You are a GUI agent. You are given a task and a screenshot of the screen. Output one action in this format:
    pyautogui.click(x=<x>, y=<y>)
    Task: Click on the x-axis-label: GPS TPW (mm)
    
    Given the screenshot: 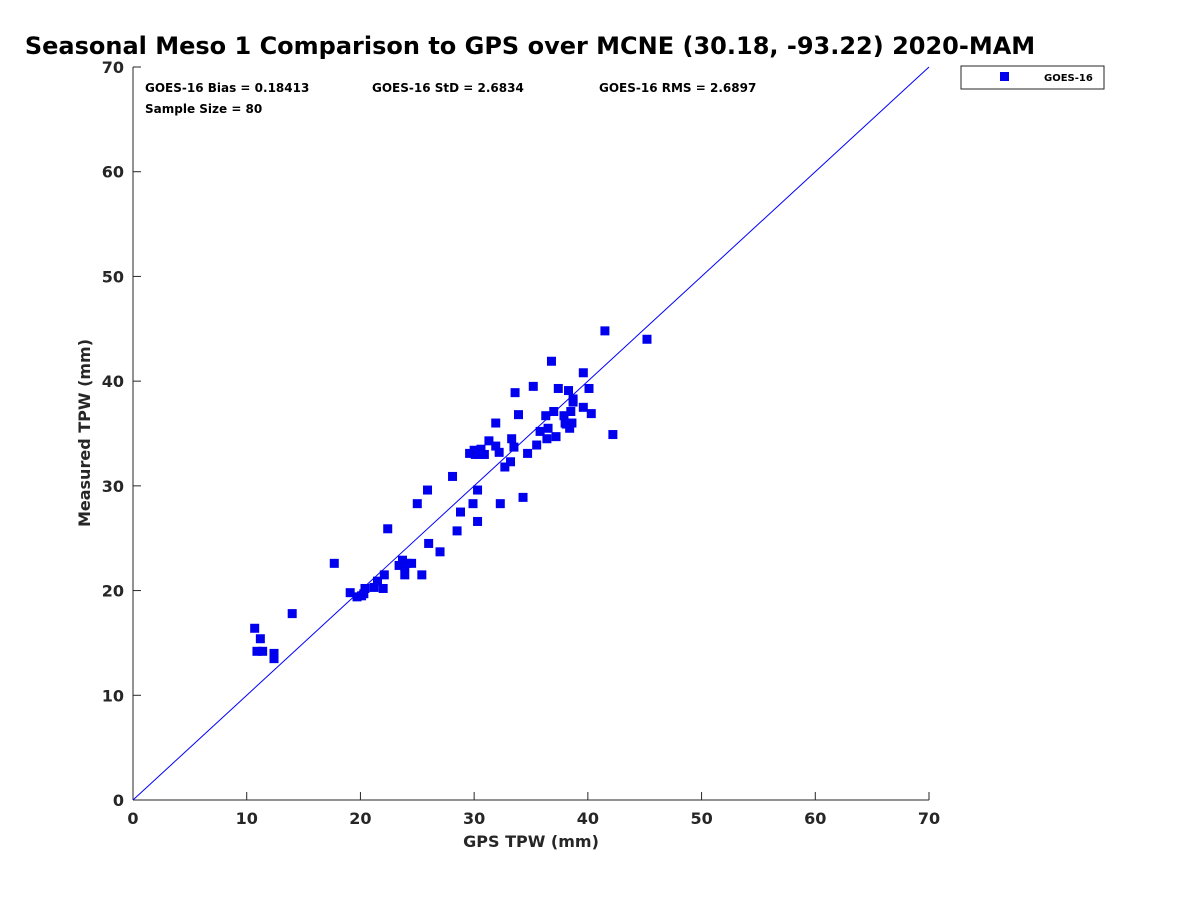 What is the action you would take?
    pyautogui.click(x=531, y=841)
    